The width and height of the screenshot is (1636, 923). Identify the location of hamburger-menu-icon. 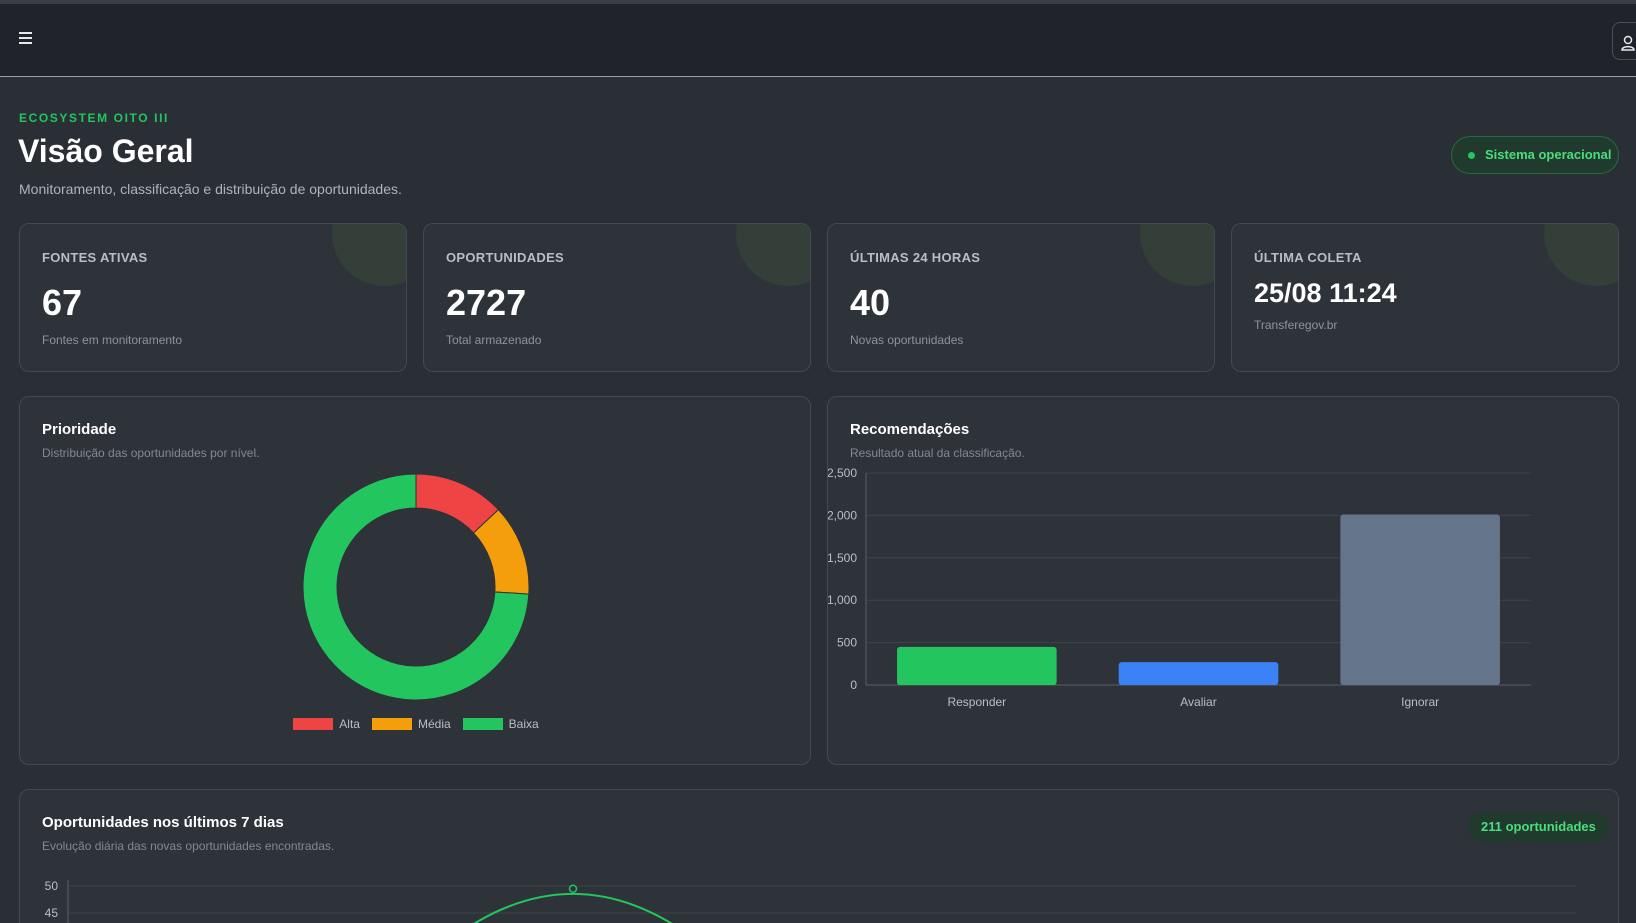
(25, 40).